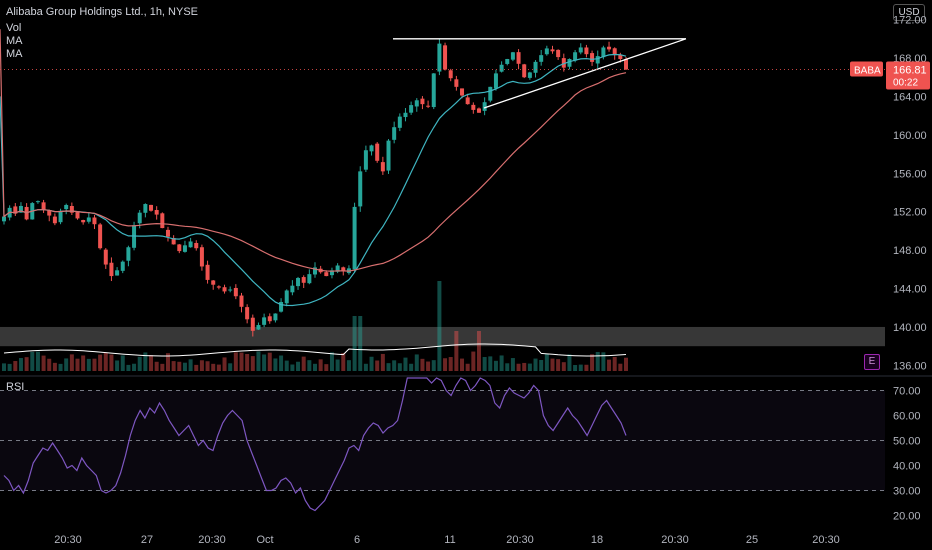 The width and height of the screenshot is (932, 550). What do you see at coordinates (872, 362) in the screenshot?
I see `earnings-event-badge: E` at bounding box center [872, 362].